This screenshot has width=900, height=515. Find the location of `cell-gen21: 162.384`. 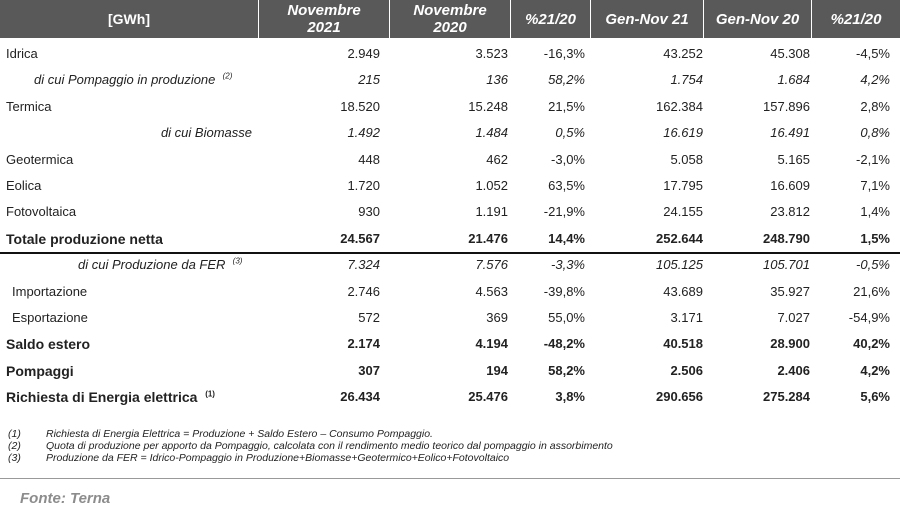

cell-gen21: 162.384 is located at coordinates (679, 106).